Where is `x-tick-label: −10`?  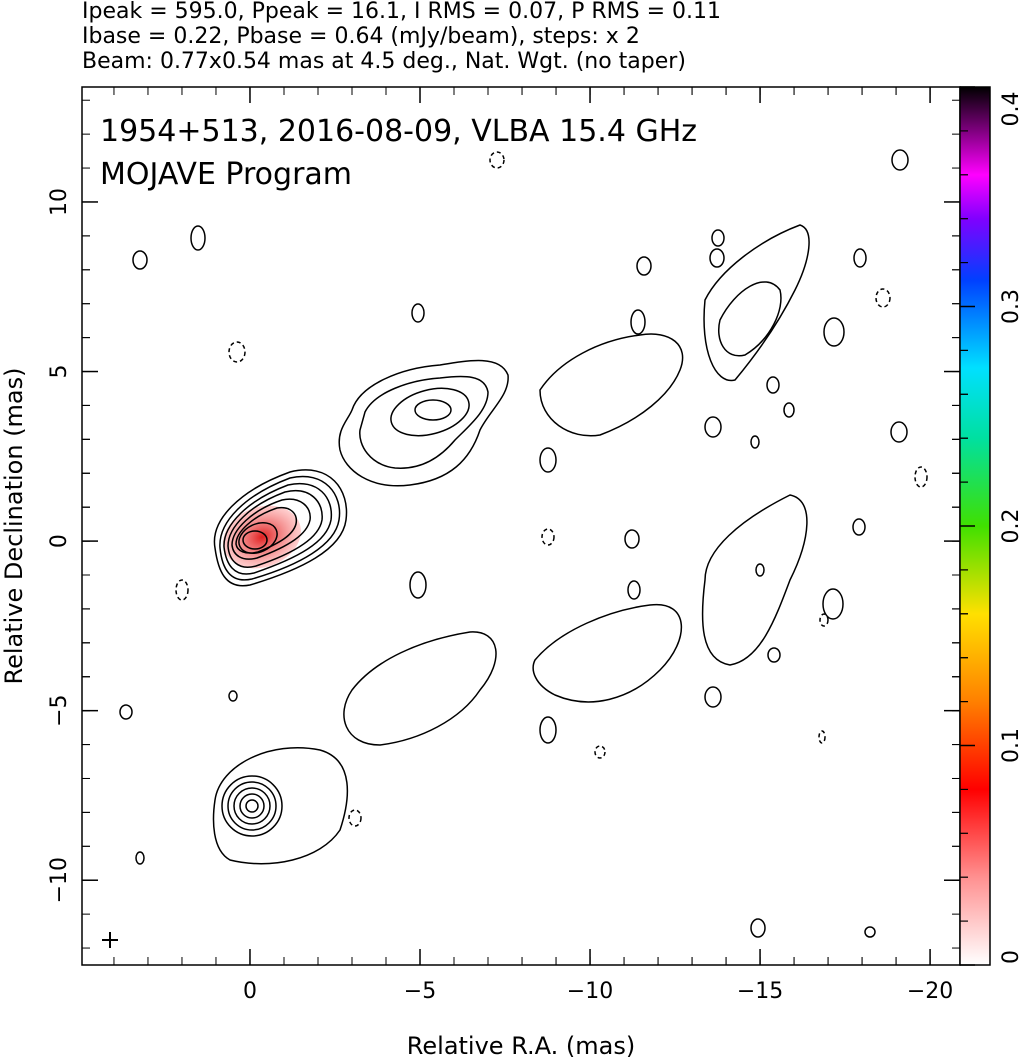 x-tick-label: −10 is located at coordinates (590, 991).